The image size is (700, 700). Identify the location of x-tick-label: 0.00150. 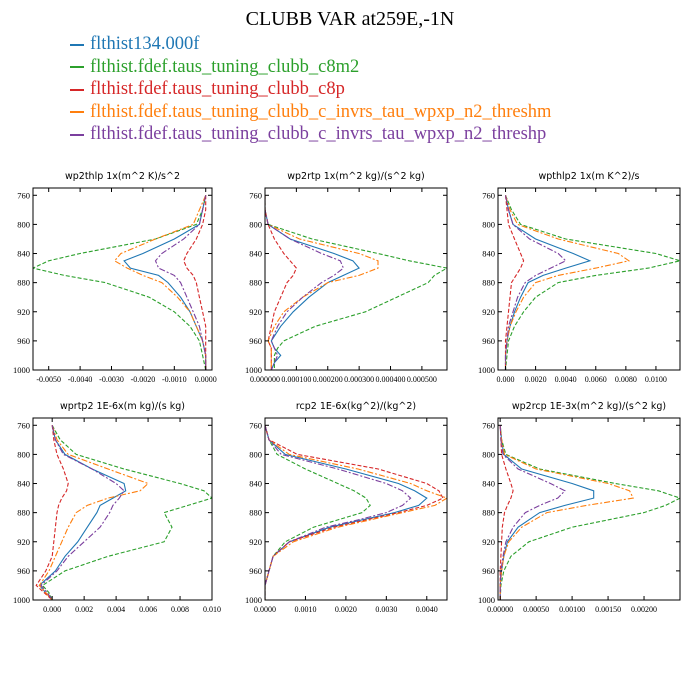
(608, 609).